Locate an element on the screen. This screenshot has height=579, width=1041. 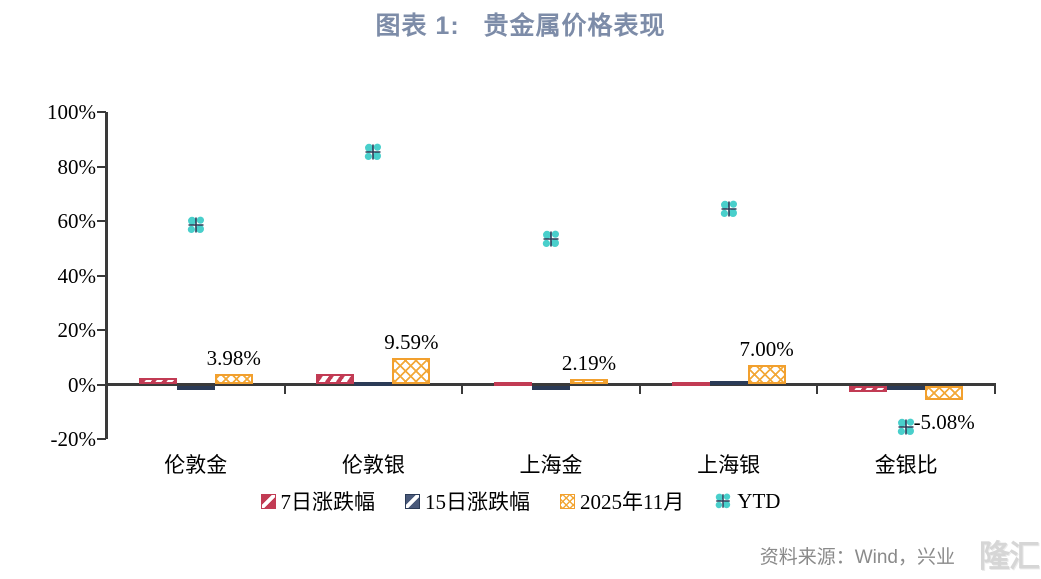
bar-7d-c2 is located at coordinates (513, 383).